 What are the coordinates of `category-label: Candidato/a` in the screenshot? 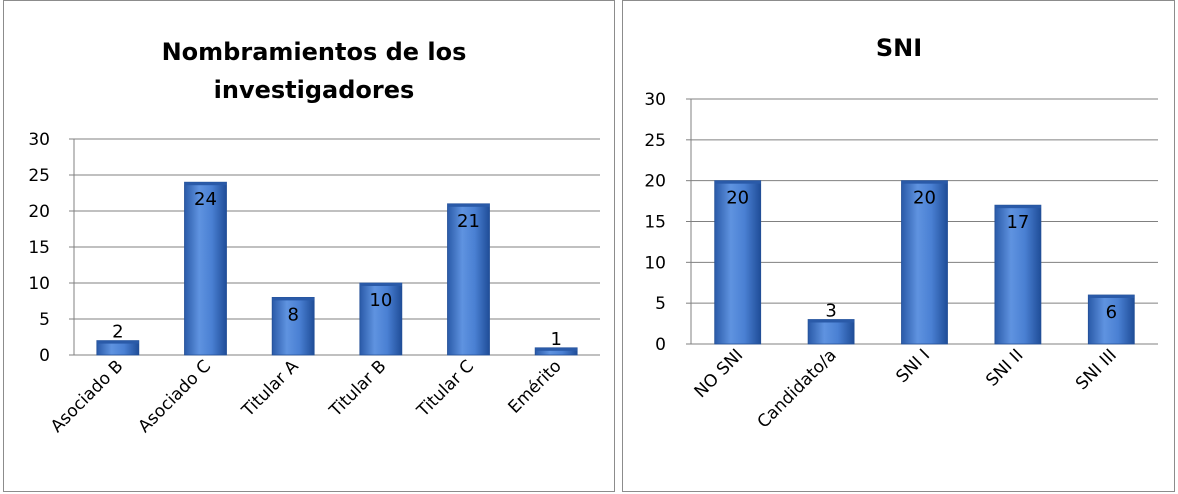 It's located at (797, 388).